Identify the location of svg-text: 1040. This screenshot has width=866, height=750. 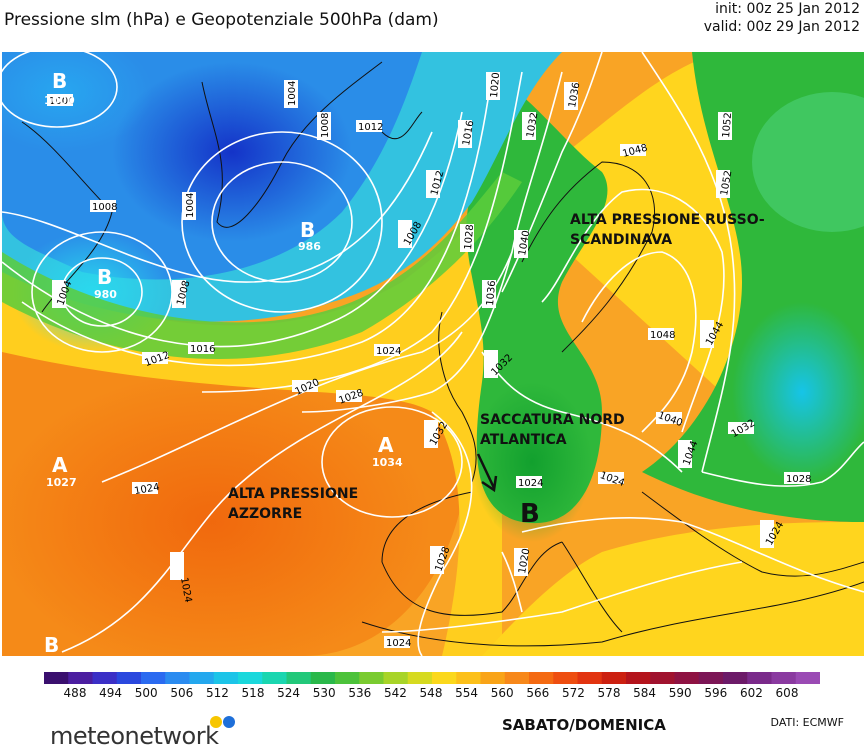
(524, 243).